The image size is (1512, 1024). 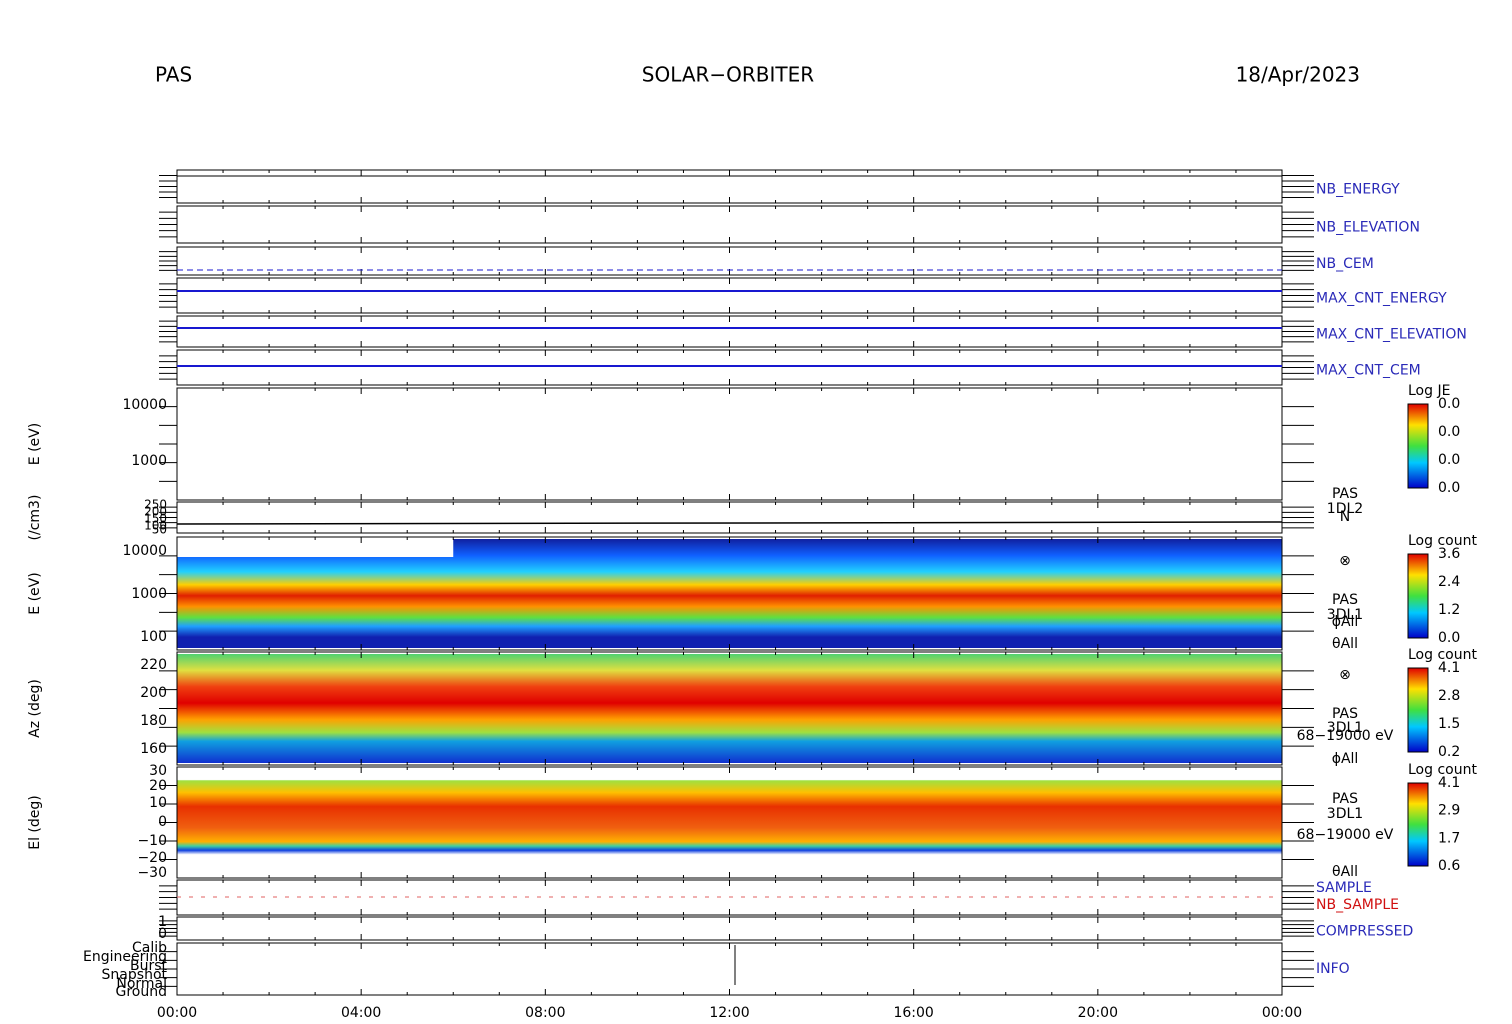 I want to click on y-tick-label: Ground, so click(x=142, y=992).